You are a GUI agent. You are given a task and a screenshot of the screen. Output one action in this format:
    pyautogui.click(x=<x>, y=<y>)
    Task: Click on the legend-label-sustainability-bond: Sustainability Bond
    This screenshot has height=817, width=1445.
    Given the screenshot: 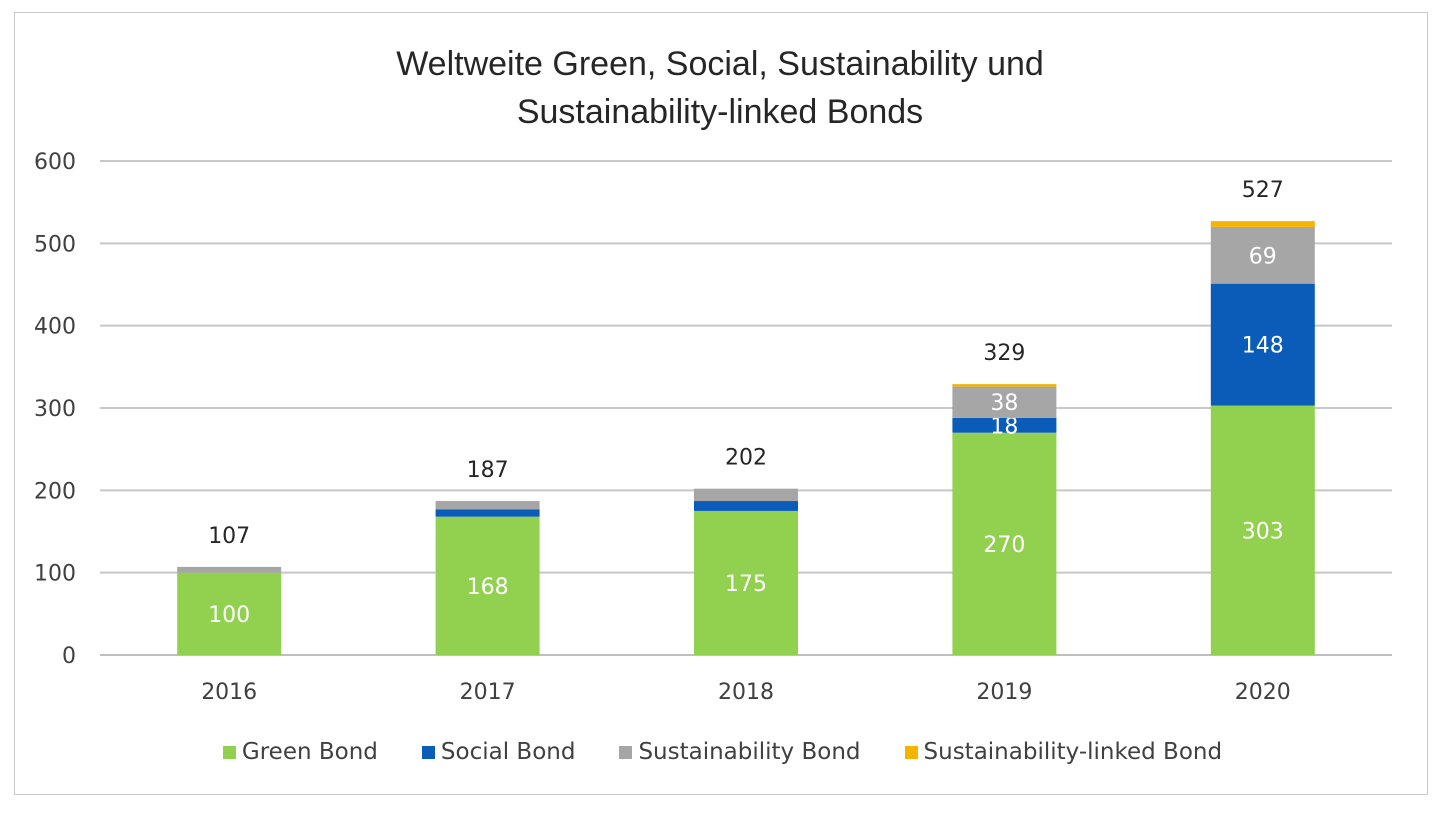 What is the action you would take?
    pyautogui.click(x=749, y=752)
    